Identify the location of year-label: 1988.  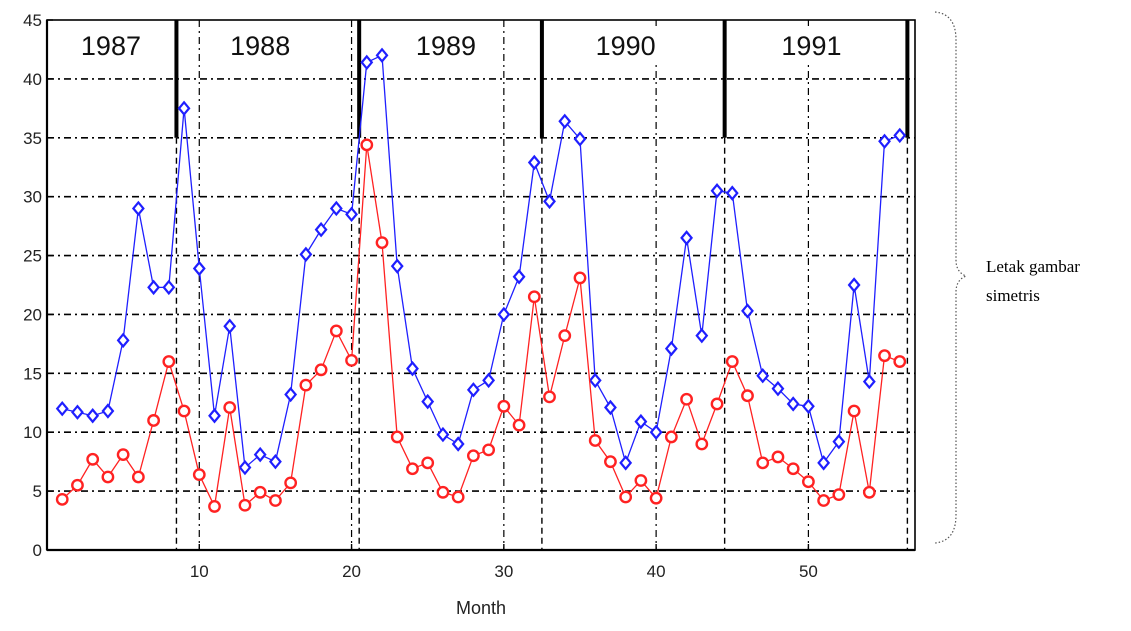
(260, 46).